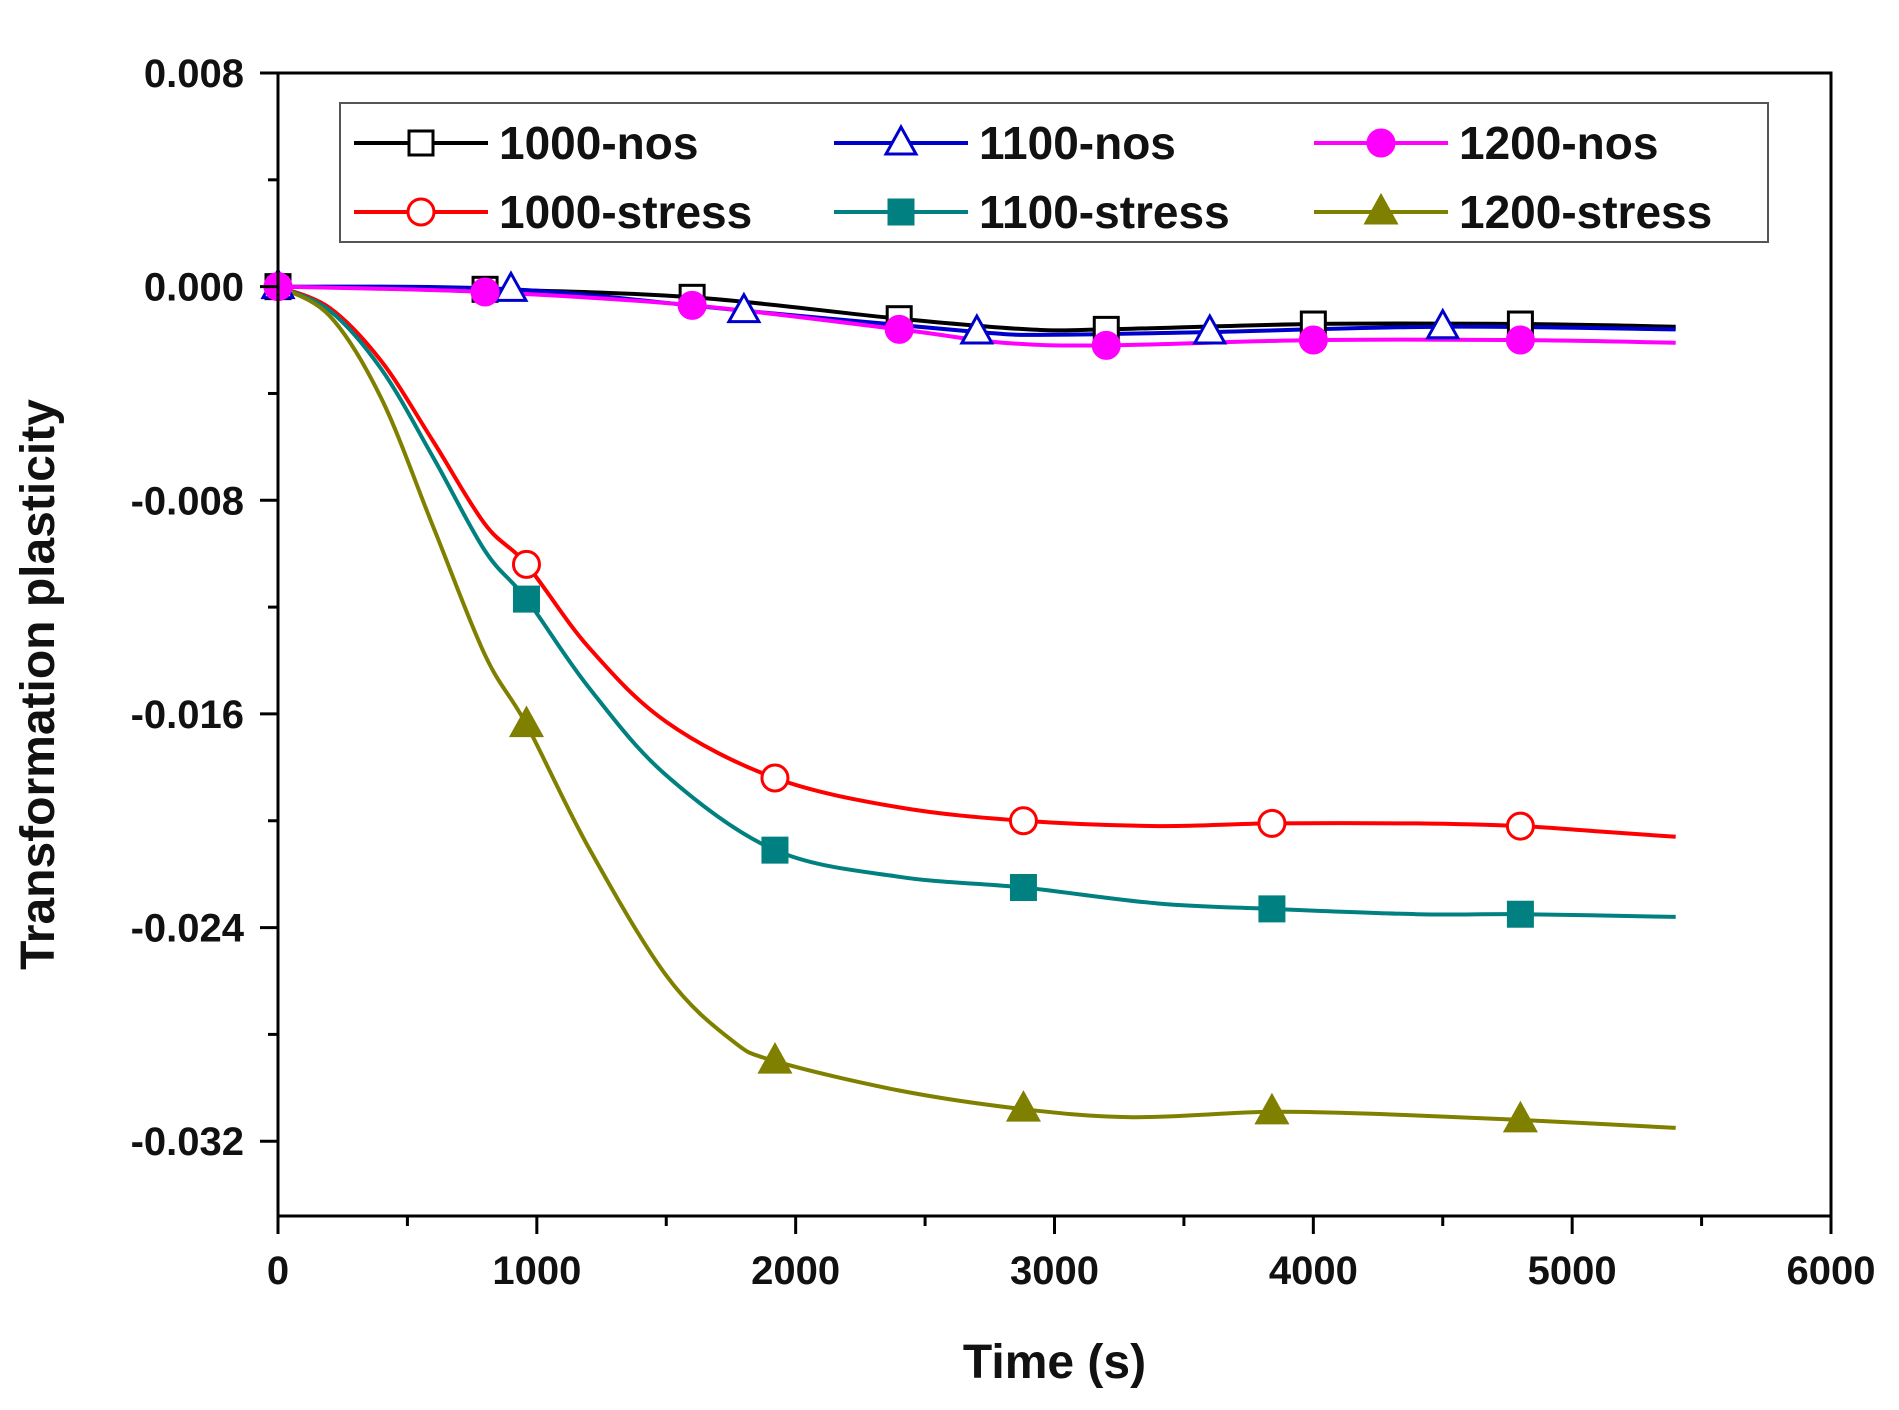  I want to click on legend-marker-1000-stress, so click(421, 212).